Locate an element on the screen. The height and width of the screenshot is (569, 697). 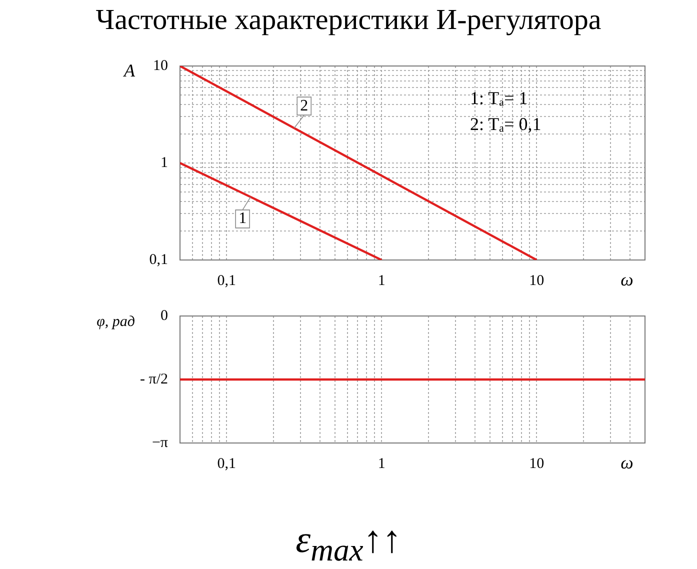
chart-title: Частотные характеристики И-регулятора is located at coordinates (348, 20).